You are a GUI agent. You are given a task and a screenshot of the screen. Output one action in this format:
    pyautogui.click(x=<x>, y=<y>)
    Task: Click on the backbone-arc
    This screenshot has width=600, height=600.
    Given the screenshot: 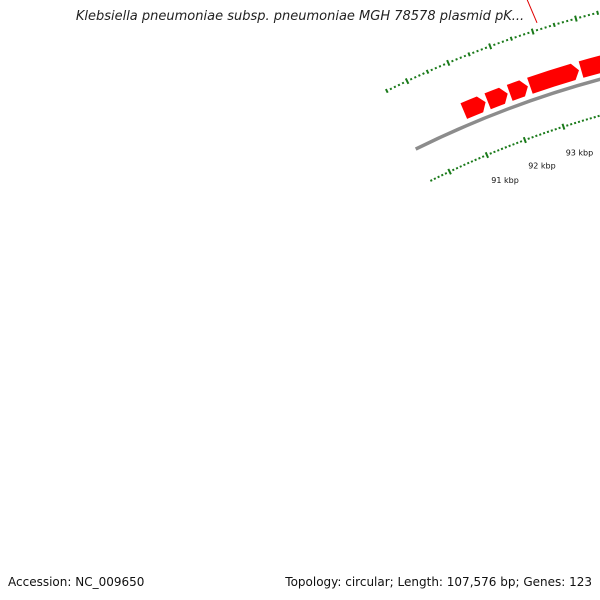 What is the action you would take?
    pyautogui.click(x=507, y=114)
    